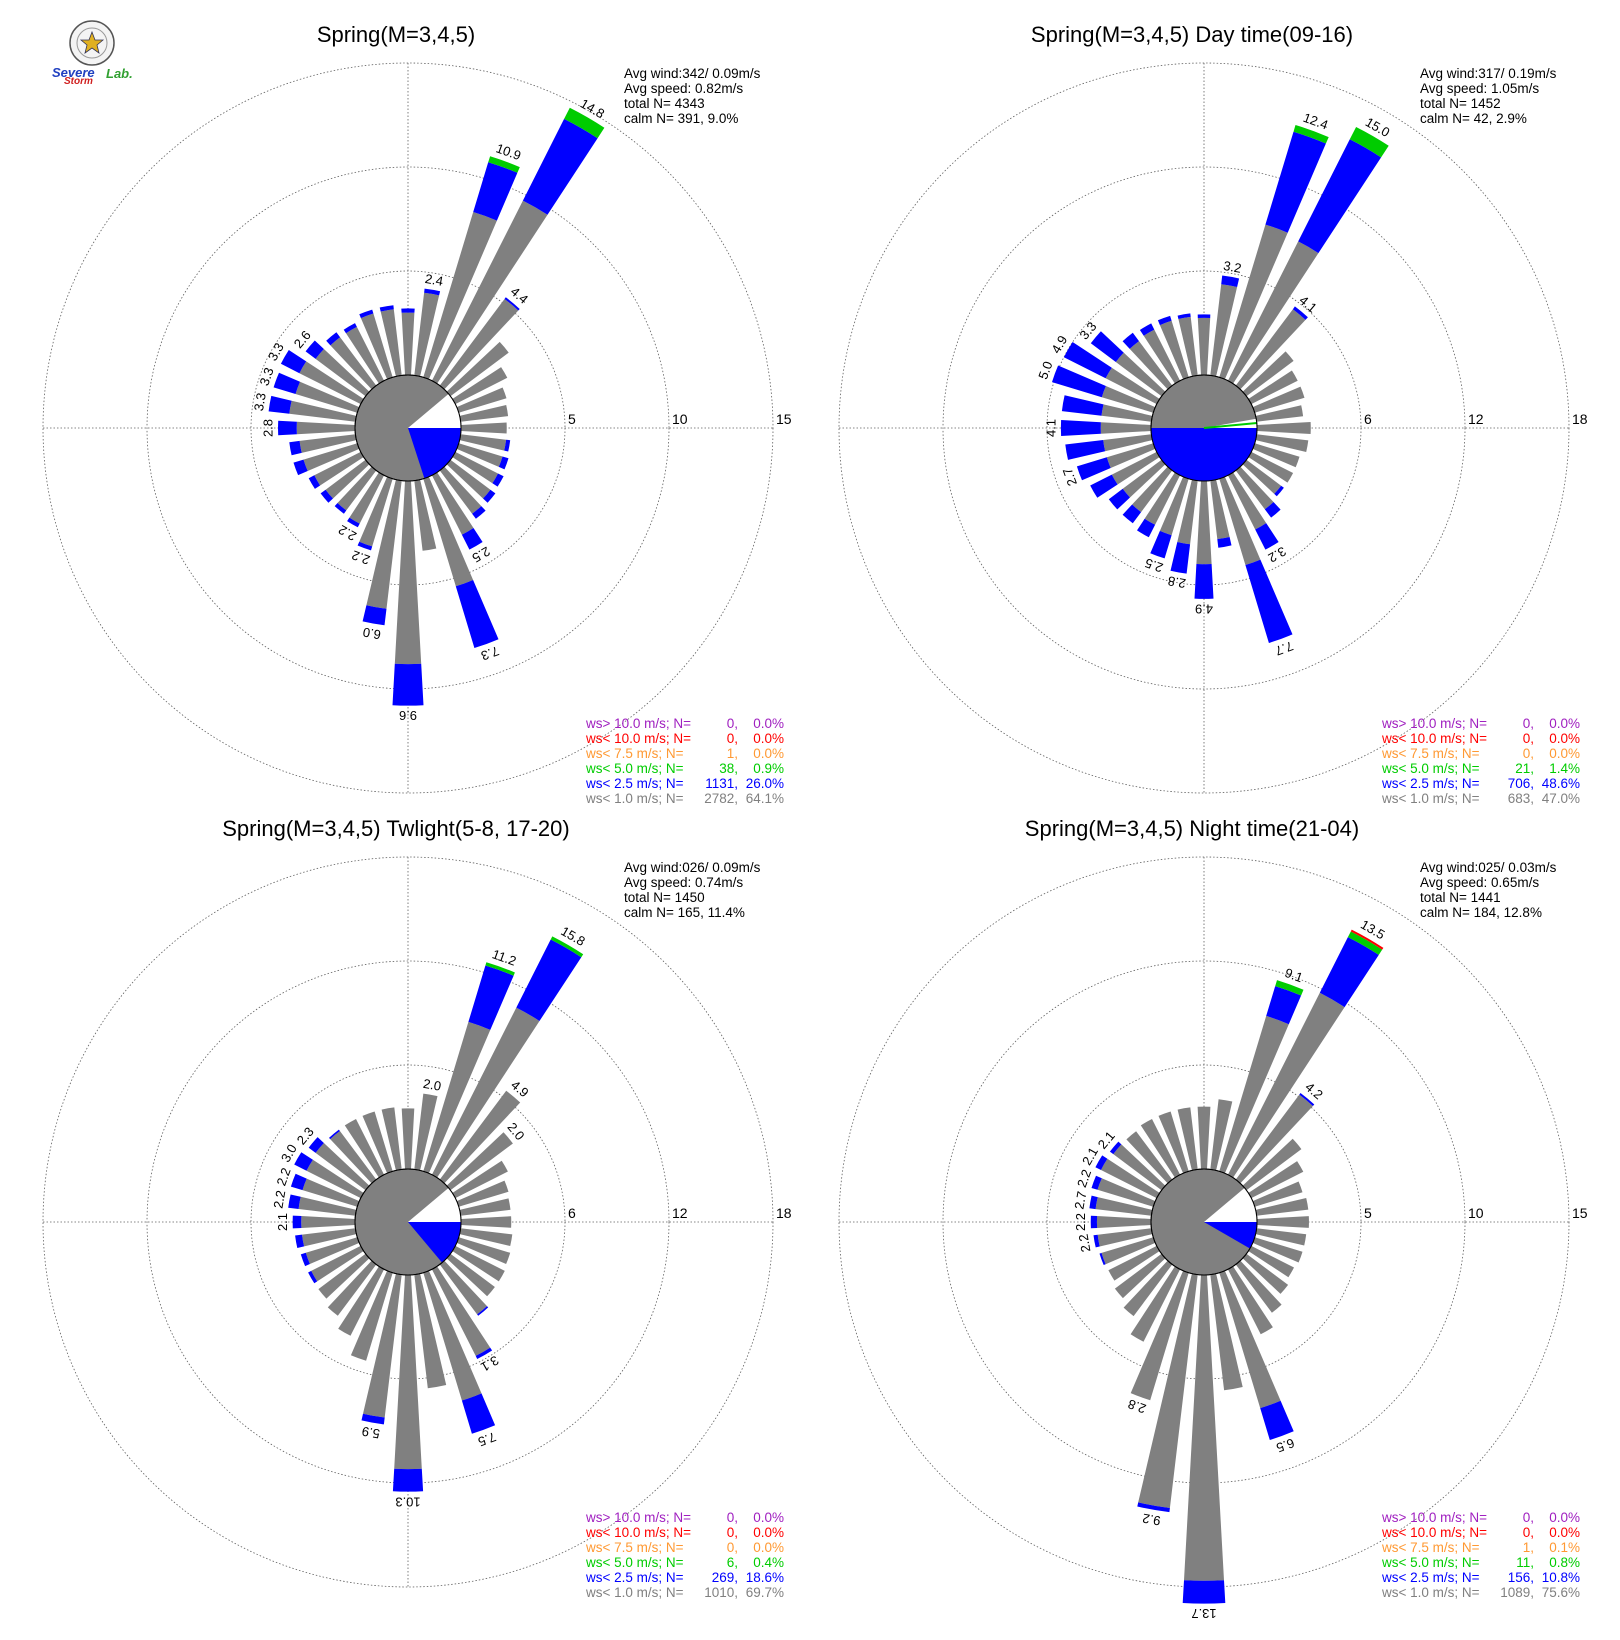 Image resolution: width=1620 pixels, height=1640 pixels. Describe the element at coordinates (692, 73) in the screenshot. I see `stat-avg-wind: Avg wind:342/ 0.09m/s` at that location.